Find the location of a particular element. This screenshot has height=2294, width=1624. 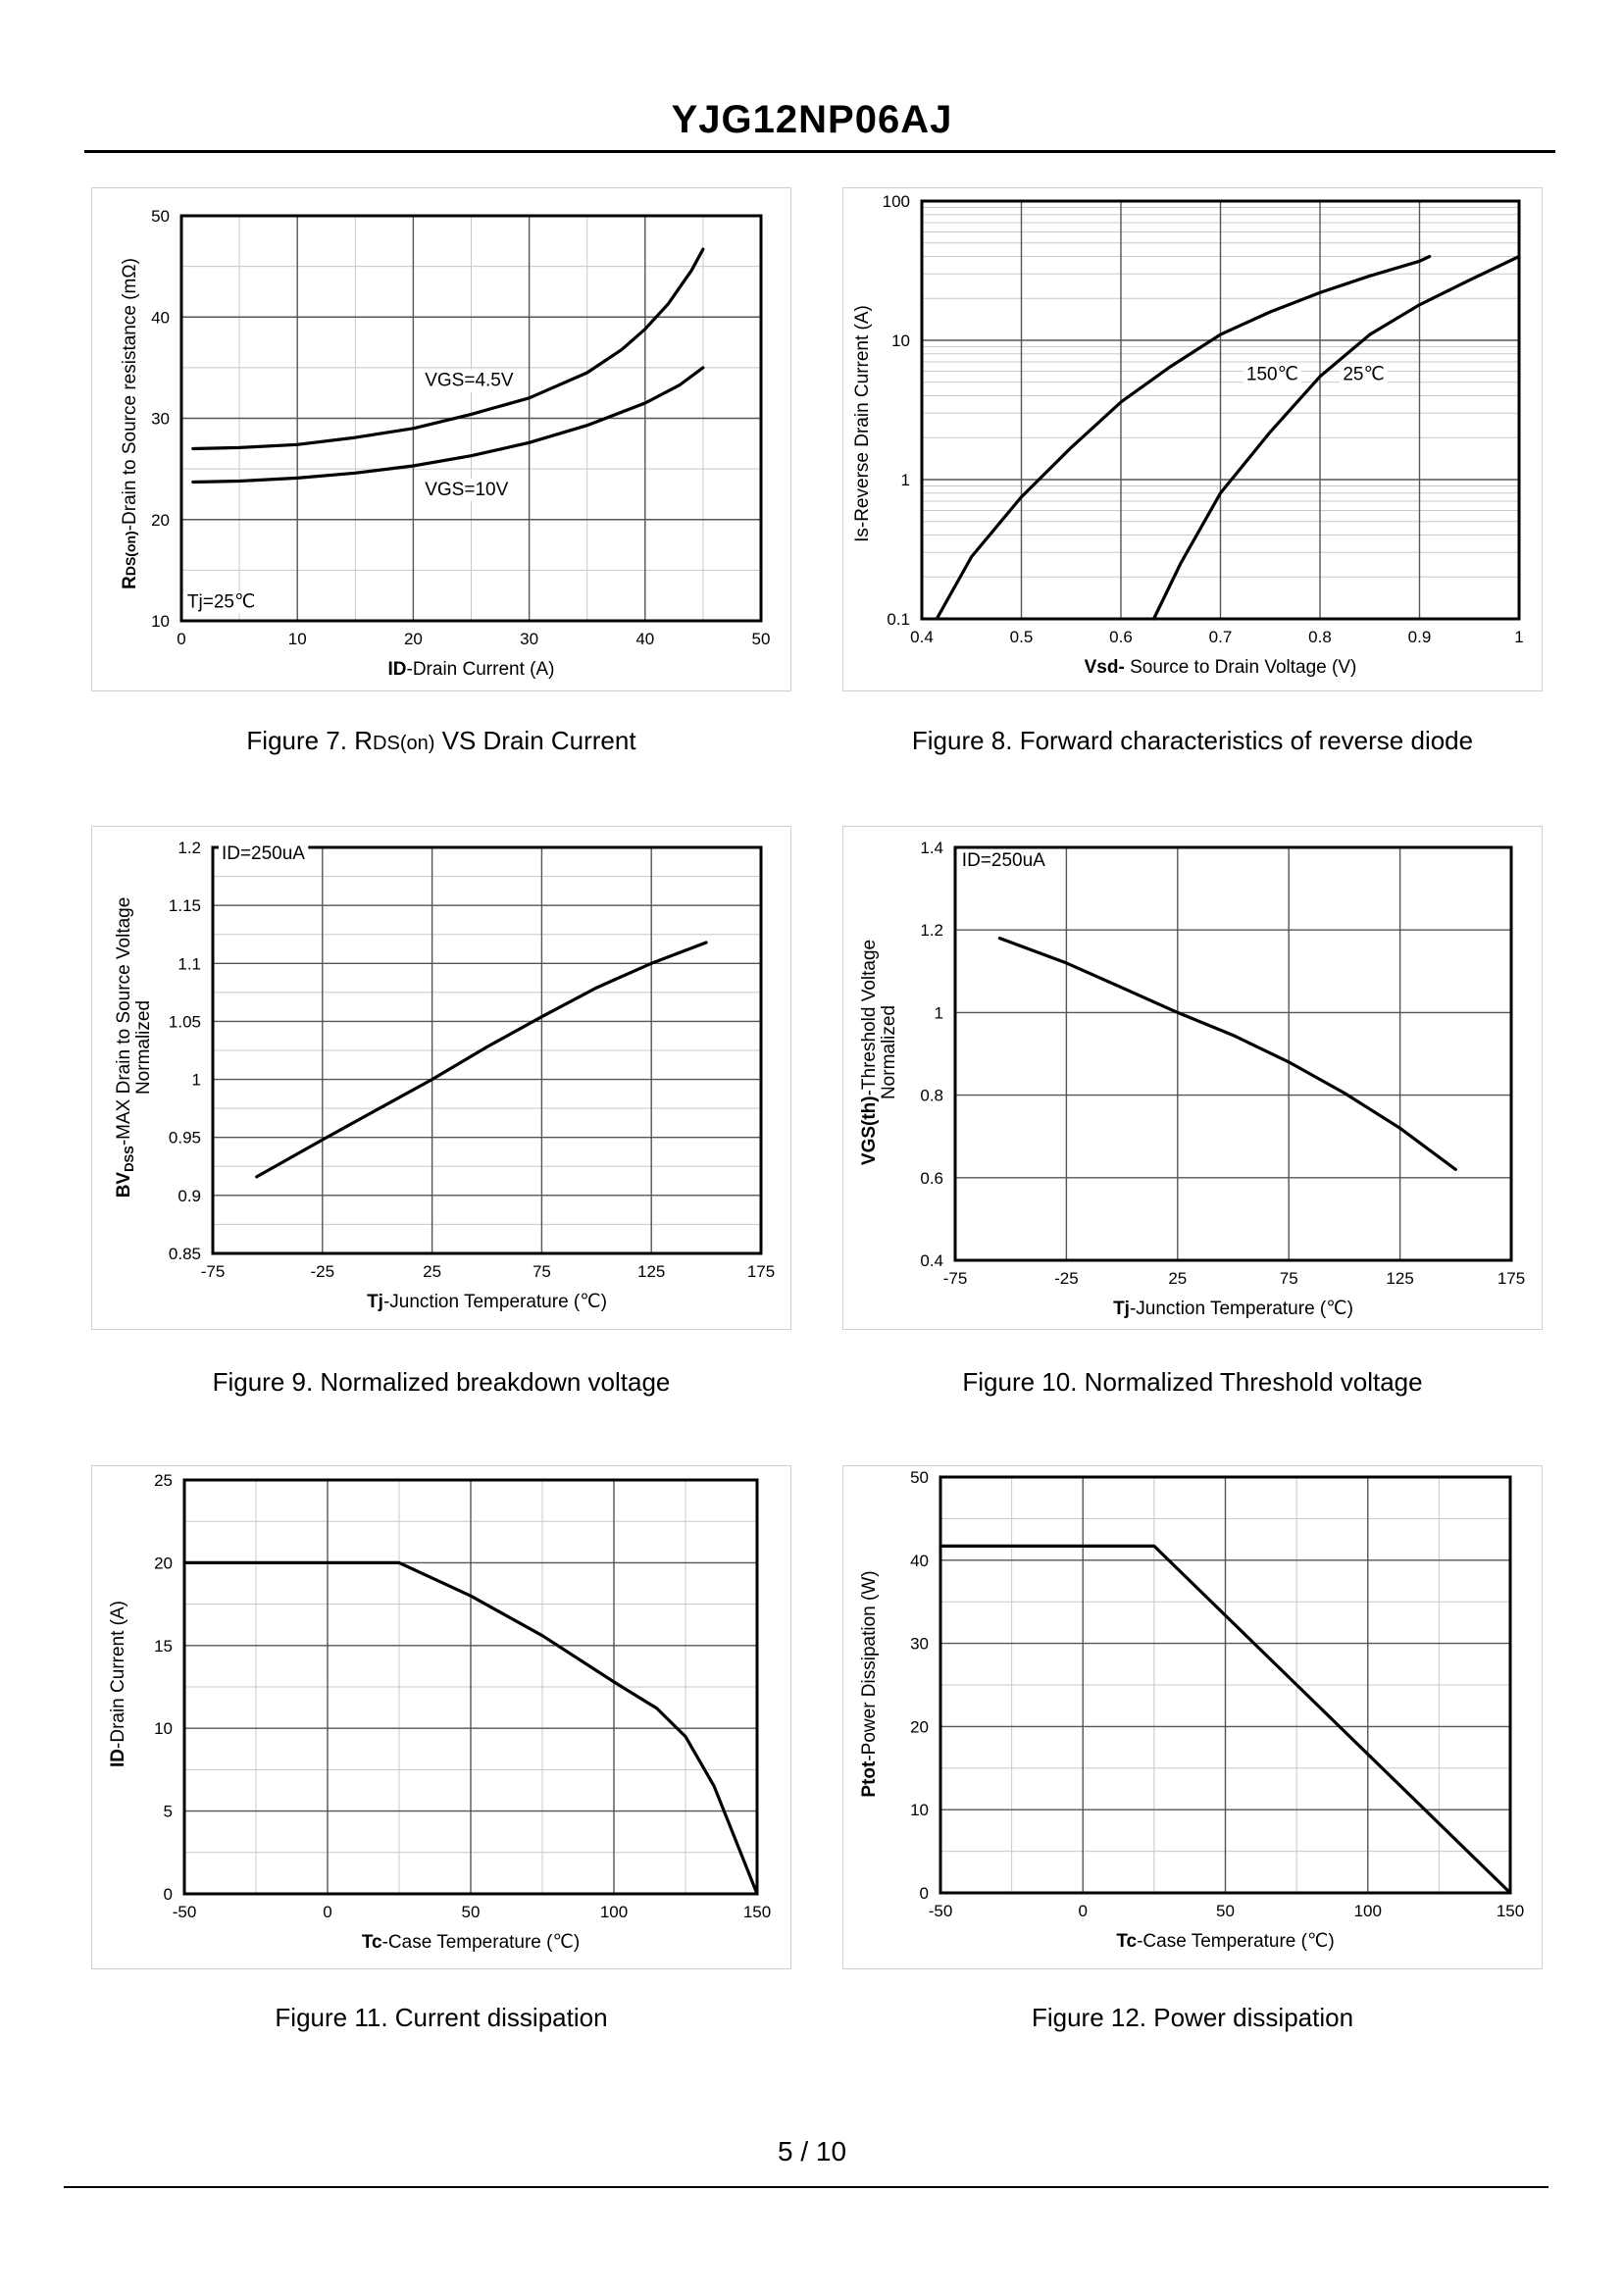

y-tick-label: 0.6 is located at coordinates (931, 1178).